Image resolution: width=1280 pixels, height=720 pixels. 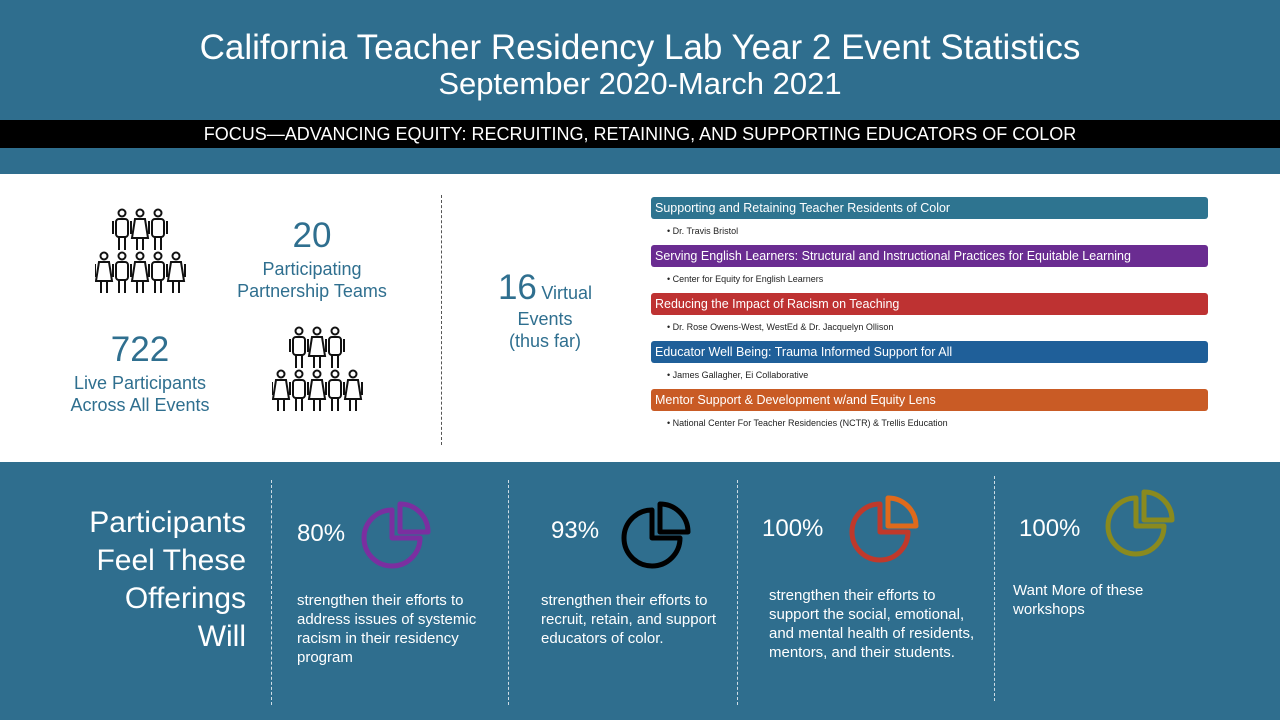 What do you see at coordinates (185, 598) in the screenshot?
I see `heading-line: Offerings` at bounding box center [185, 598].